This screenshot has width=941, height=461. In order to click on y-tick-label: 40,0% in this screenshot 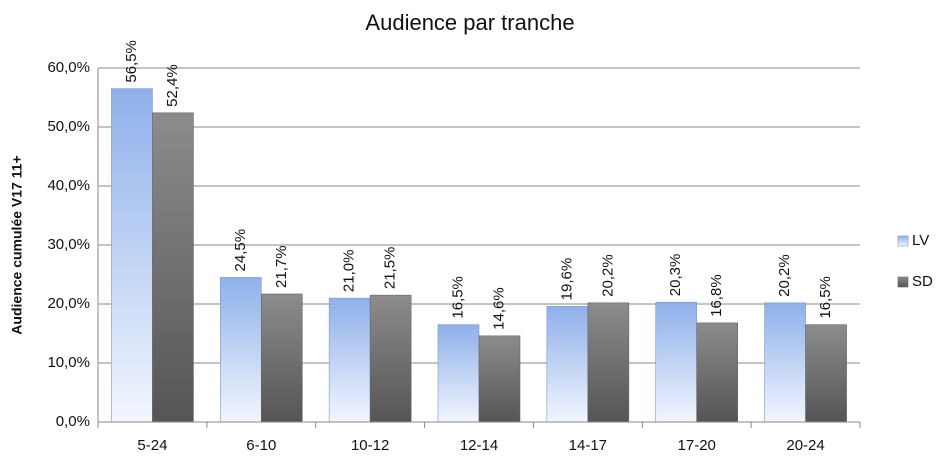, I will do `click(68, 185)`.